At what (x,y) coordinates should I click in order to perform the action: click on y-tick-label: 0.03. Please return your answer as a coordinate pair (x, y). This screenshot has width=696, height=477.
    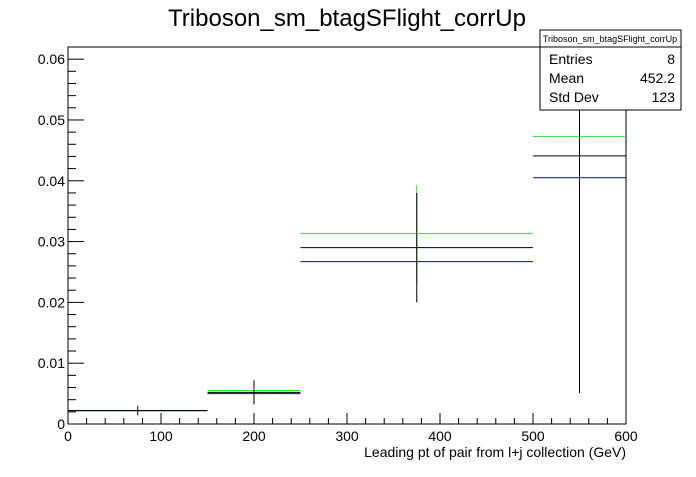
    Looking at the image, I should click on (51, 242).